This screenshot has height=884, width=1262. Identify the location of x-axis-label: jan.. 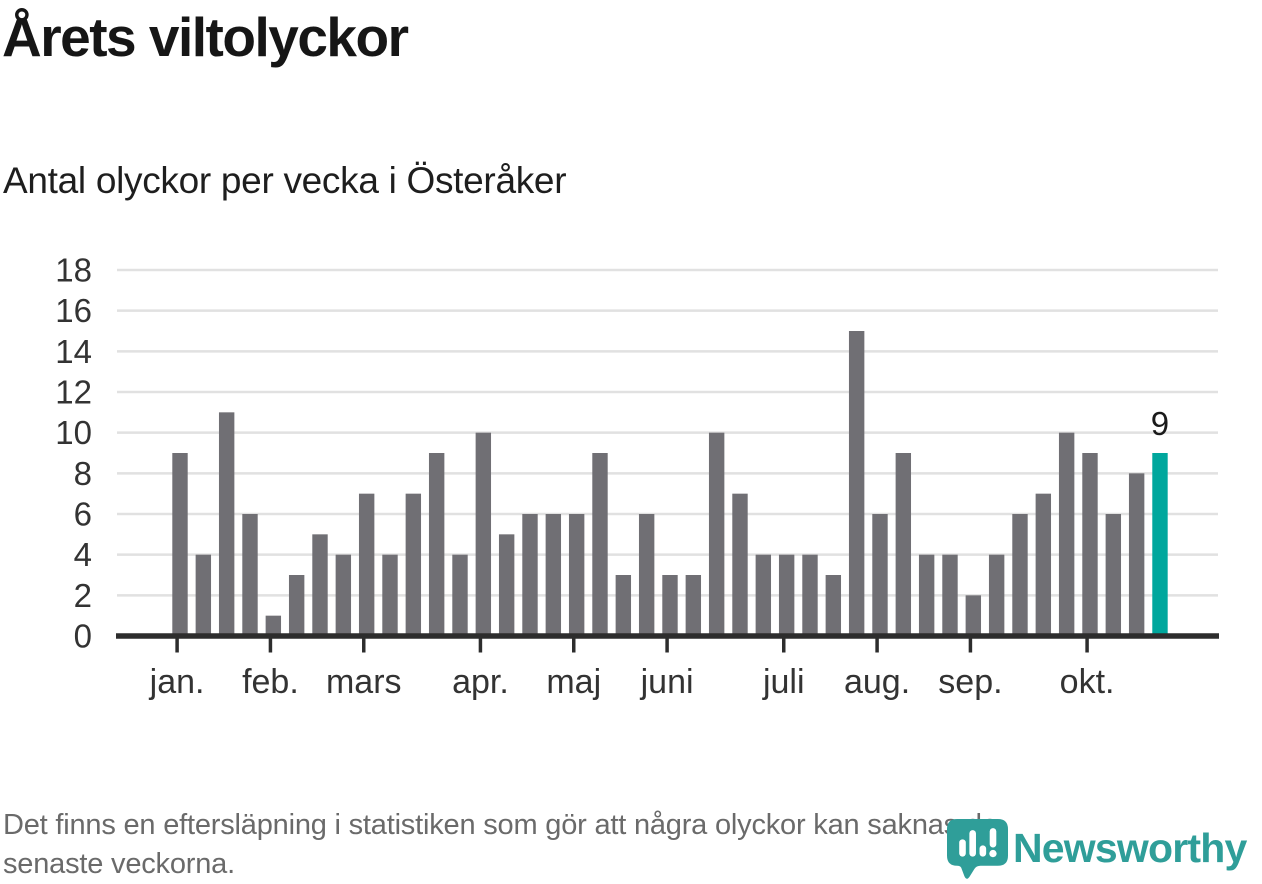
(177, 682).